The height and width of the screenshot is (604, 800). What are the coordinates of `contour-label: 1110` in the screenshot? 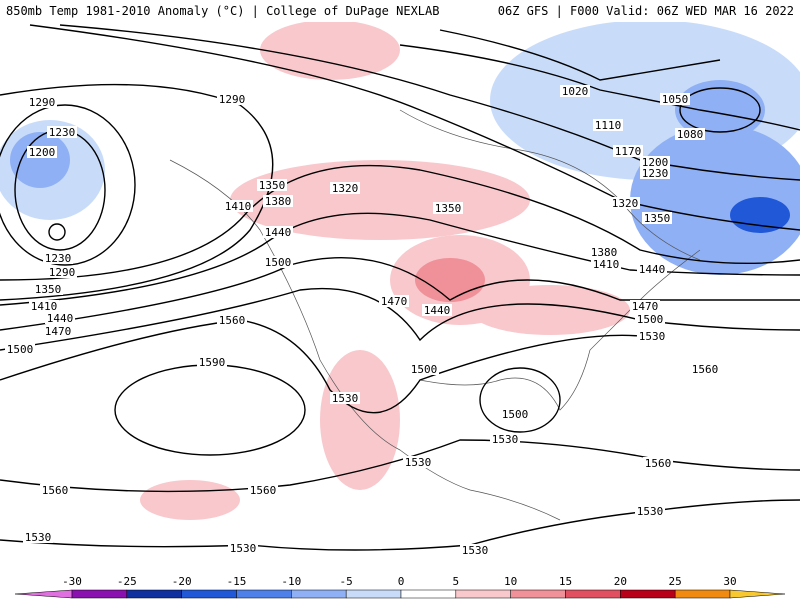 It's located at (608, 125).